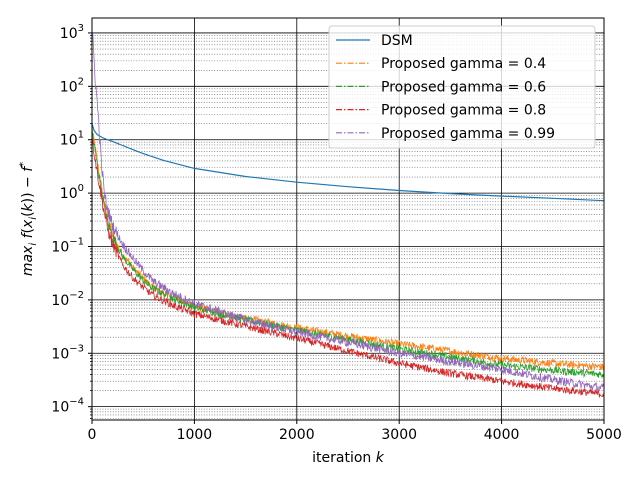 The height and width of the screenshot is (480, 640). I want to click on legend-label: Proposed gamma = 0.6, so click(463, 87).